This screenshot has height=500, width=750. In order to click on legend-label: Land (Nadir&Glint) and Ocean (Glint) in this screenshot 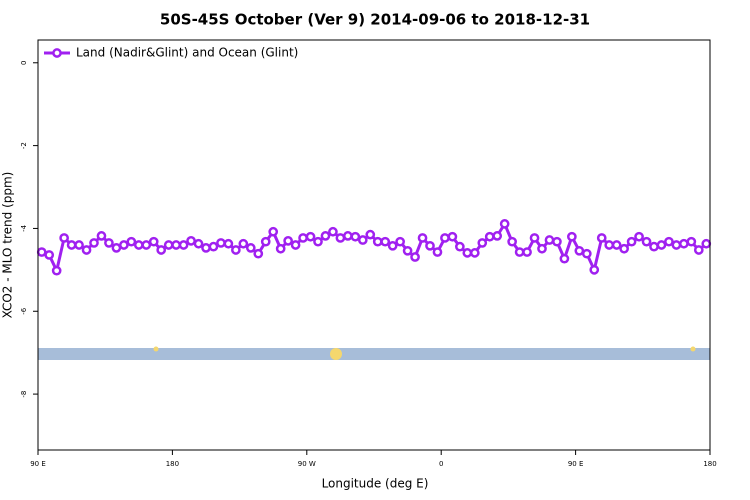, I will do `click(187, 53)`.